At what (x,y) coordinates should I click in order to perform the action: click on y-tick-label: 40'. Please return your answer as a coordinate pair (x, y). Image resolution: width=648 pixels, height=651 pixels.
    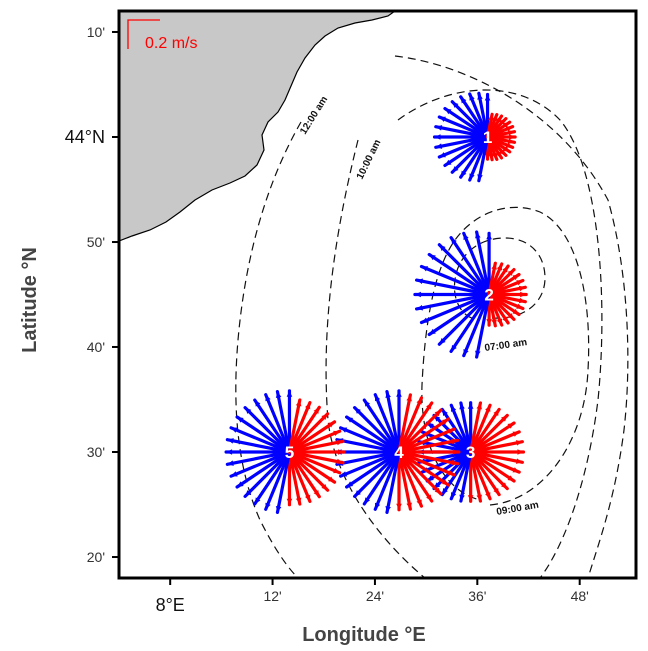
    Looking at the image, I should click on (96, 347).